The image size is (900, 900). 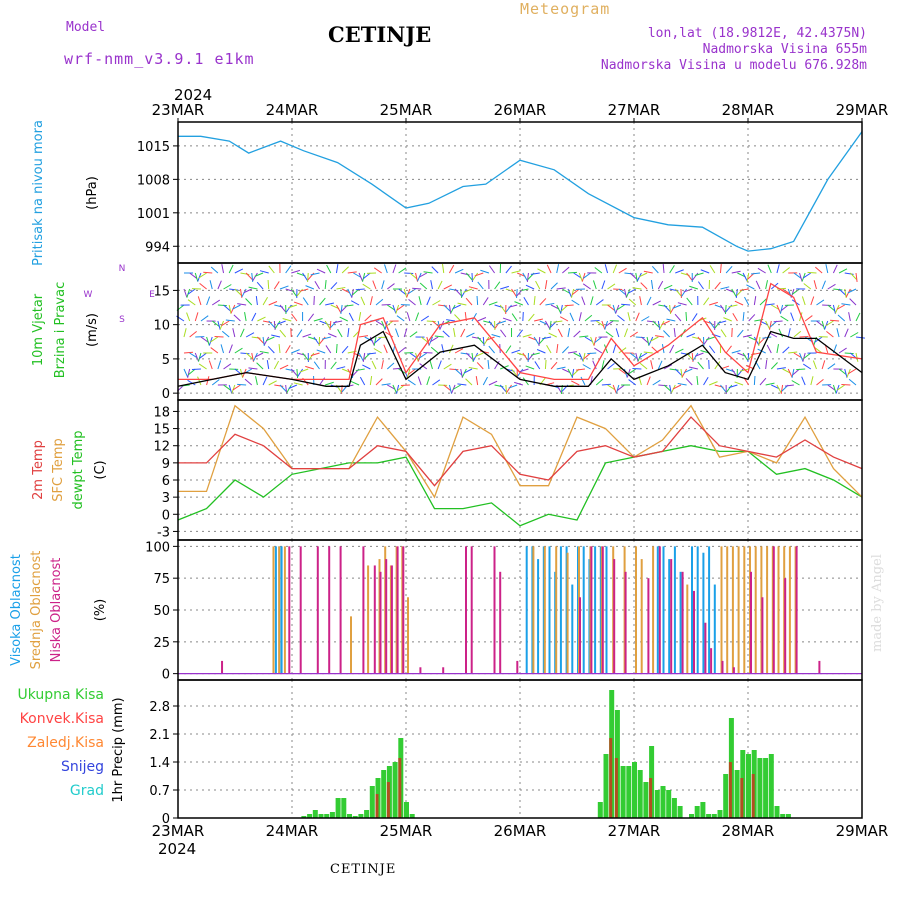 What do you see at coordinates (166, 360) in the screenshot?
I see `y-tick-label: 5` at bounding box center [166, 360].